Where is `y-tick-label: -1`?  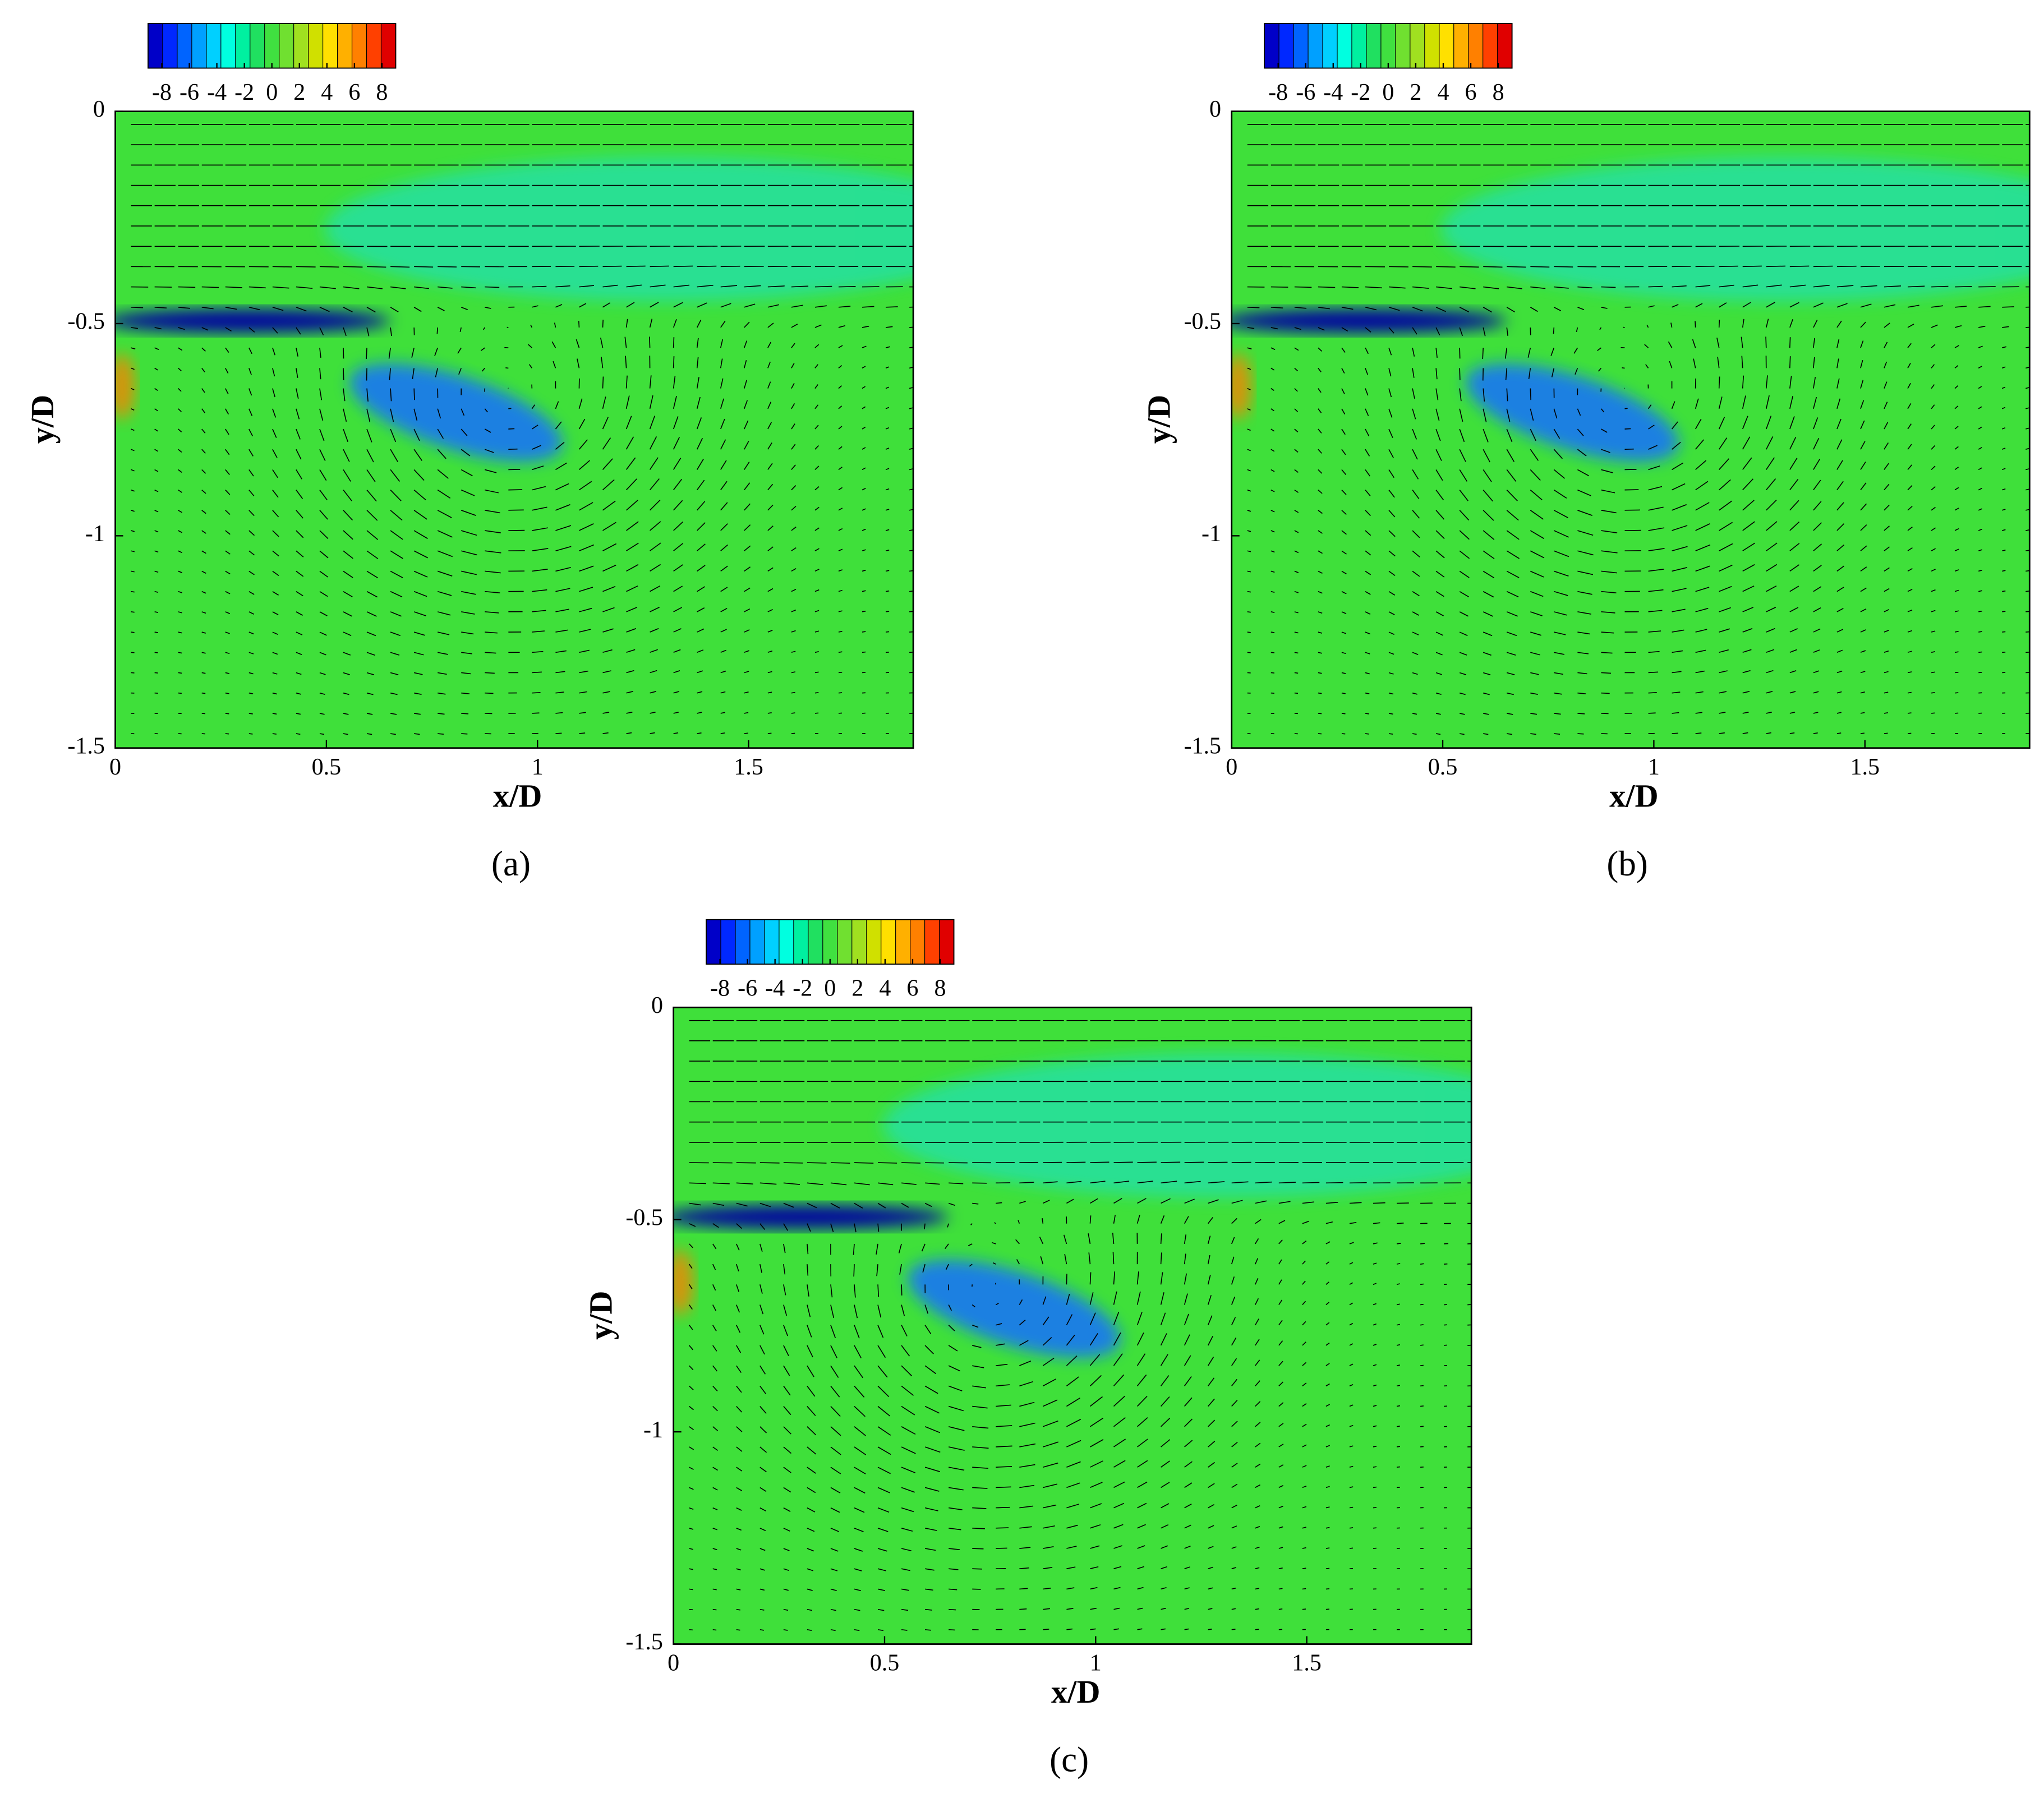
y-tick-label: -1 is located at coordinates (95, 534).